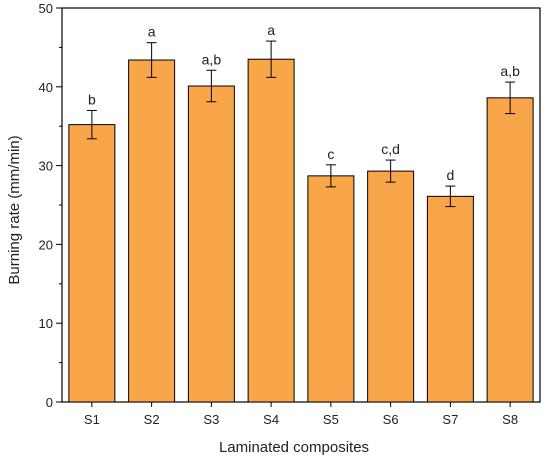 This screenshot has width=550, height=462. Describe the element at coordinates (390, 149) in the screenshot. I see `bar-annotation: c,d` at that location.